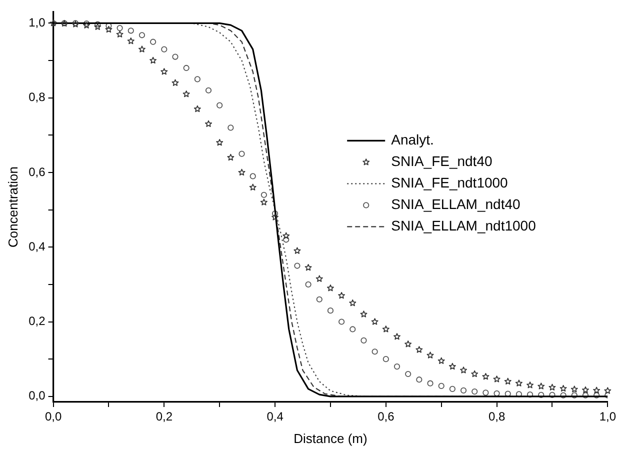 Image resolution: width=619 pixels, height=457 pixels. Describe the element at coordinates (37, 321) in the screenshot. I see `y-tick-label: 0,2` at that location.